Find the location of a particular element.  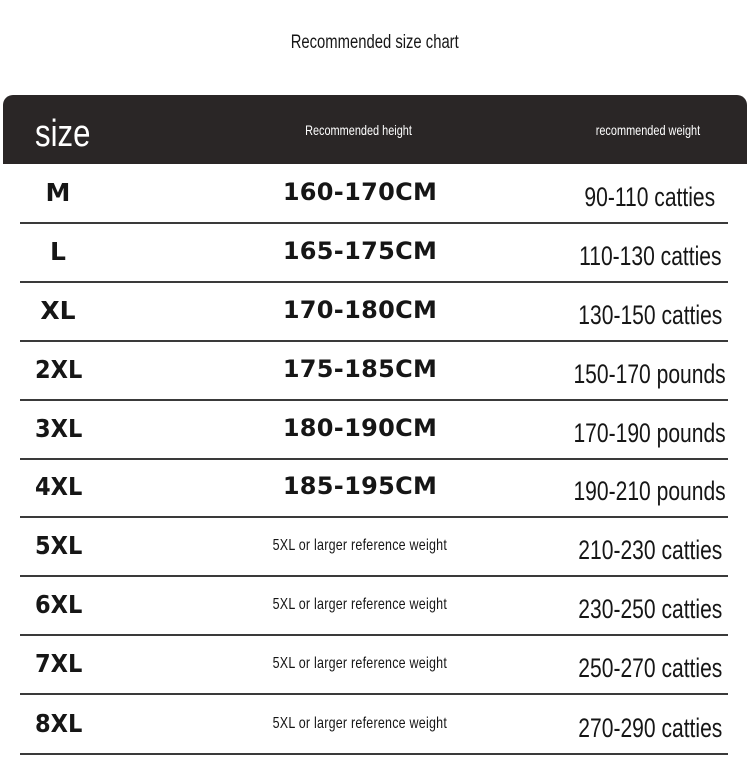

table-row: L 165-175CM 110-130 catties is located at coordinates (374, 253).